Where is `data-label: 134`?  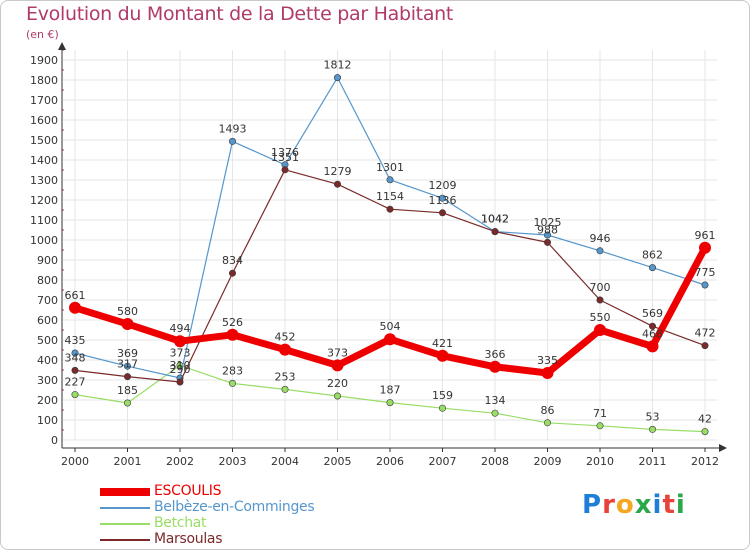 data-label: 134 is located at coordinates (495, 400).